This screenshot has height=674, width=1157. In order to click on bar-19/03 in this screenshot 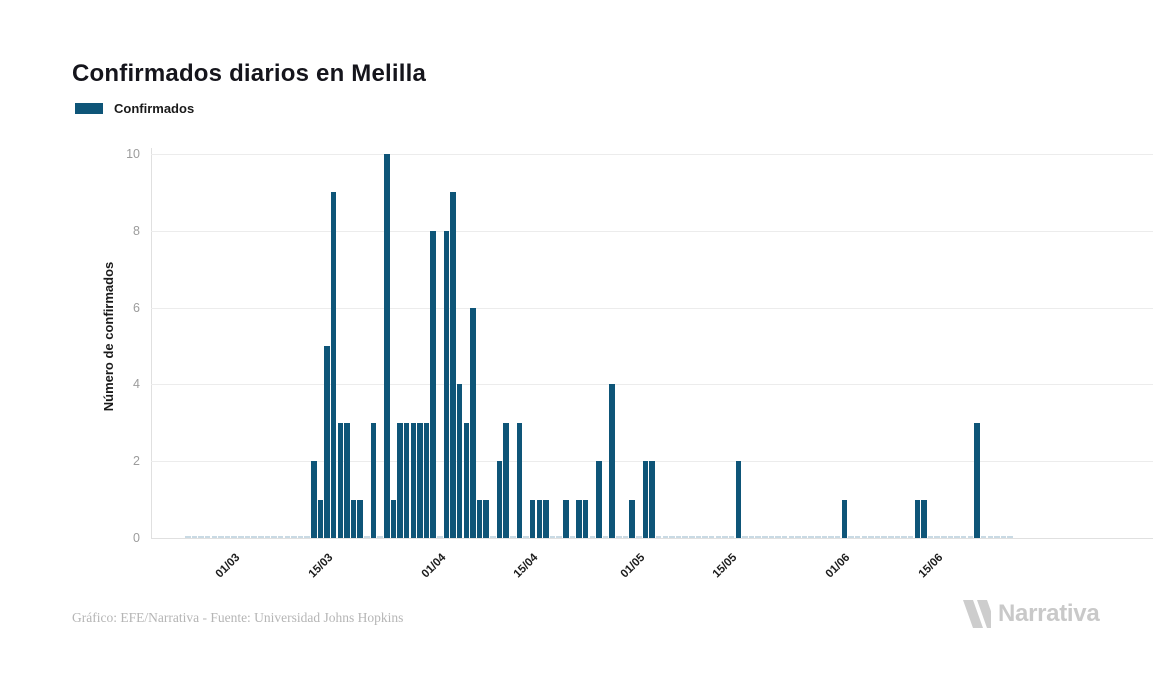, I will do `click(353, 518)`.